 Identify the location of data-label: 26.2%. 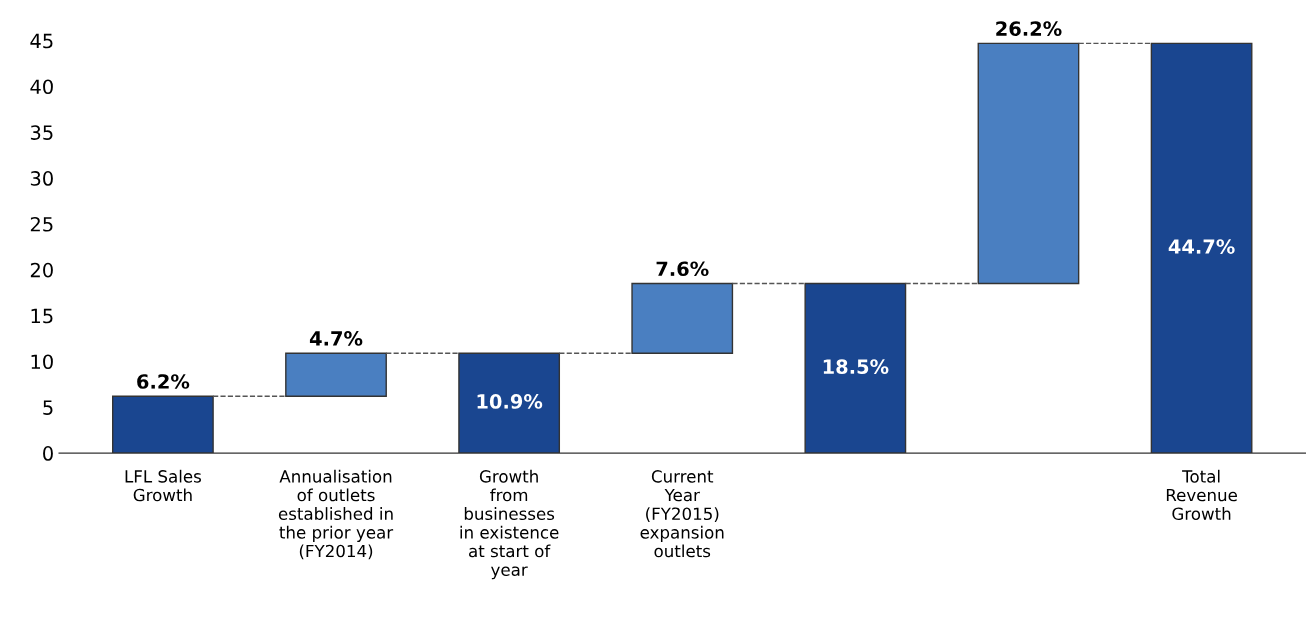
(1029, 28).